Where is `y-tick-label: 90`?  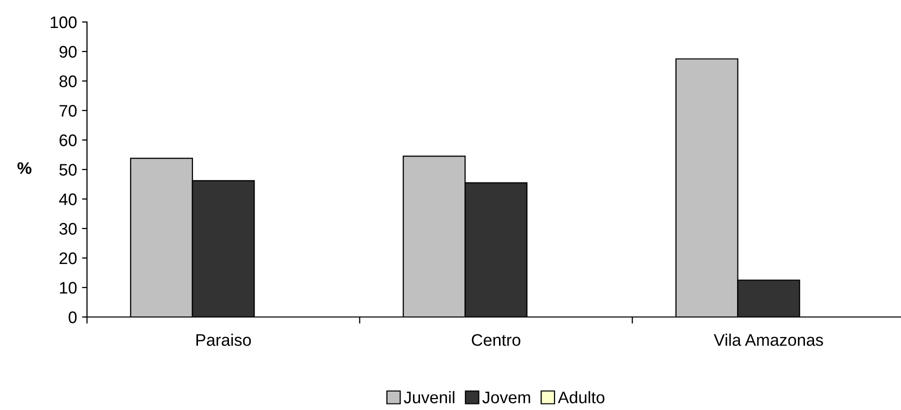 y-tick-label: 90 is located at coordinates (68, 52).